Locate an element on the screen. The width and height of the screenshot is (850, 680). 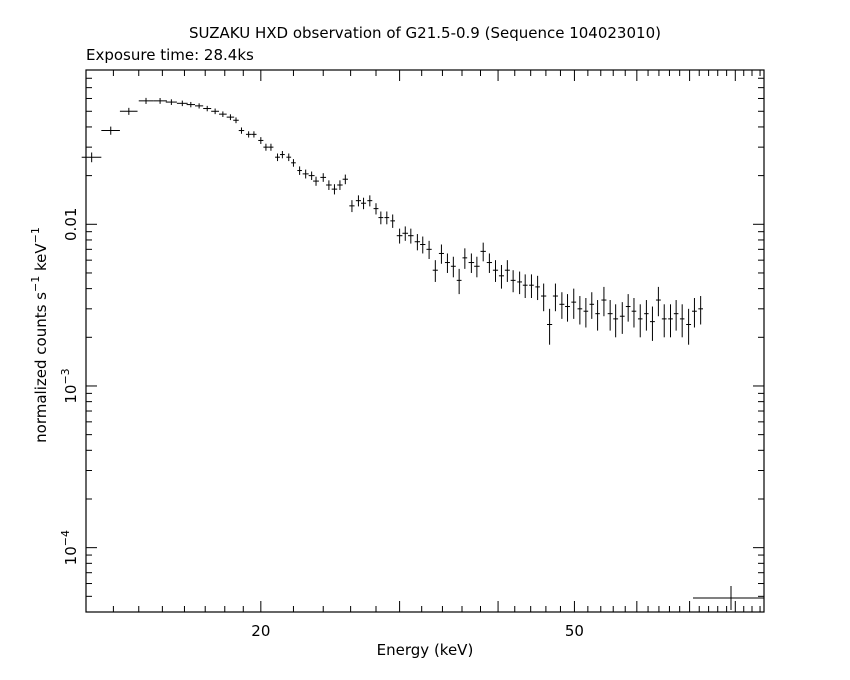
y-tick-label: 10−3 is located at coordinates (69, 385).